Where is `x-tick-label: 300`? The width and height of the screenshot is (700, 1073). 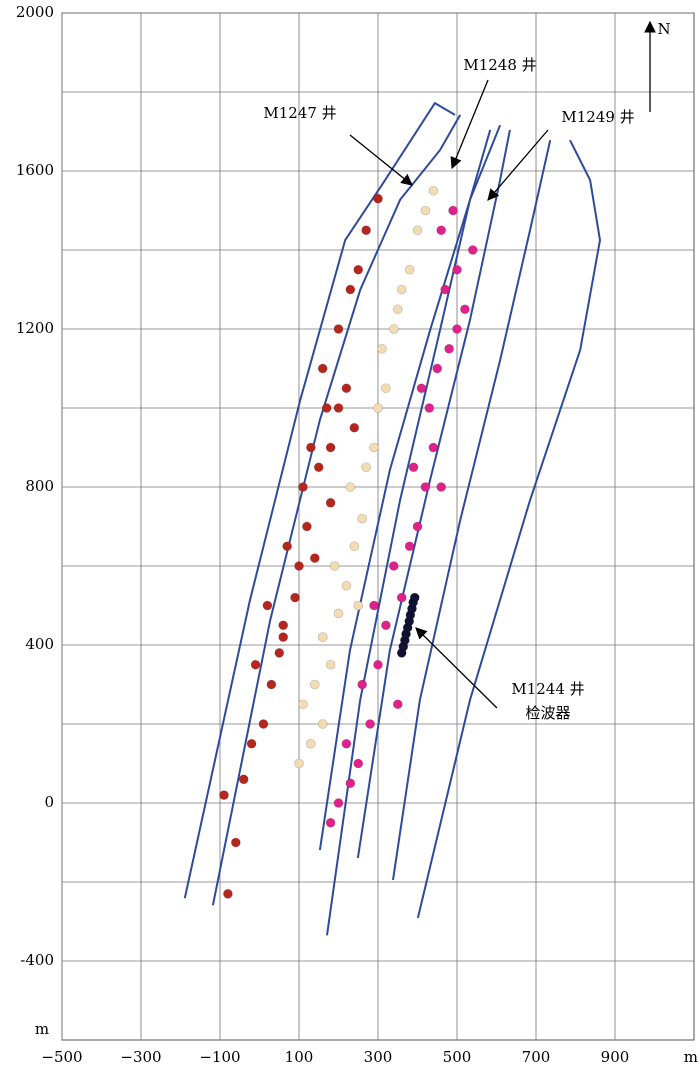
x-tick-label: 300 is located at coordinates (378, 1057).